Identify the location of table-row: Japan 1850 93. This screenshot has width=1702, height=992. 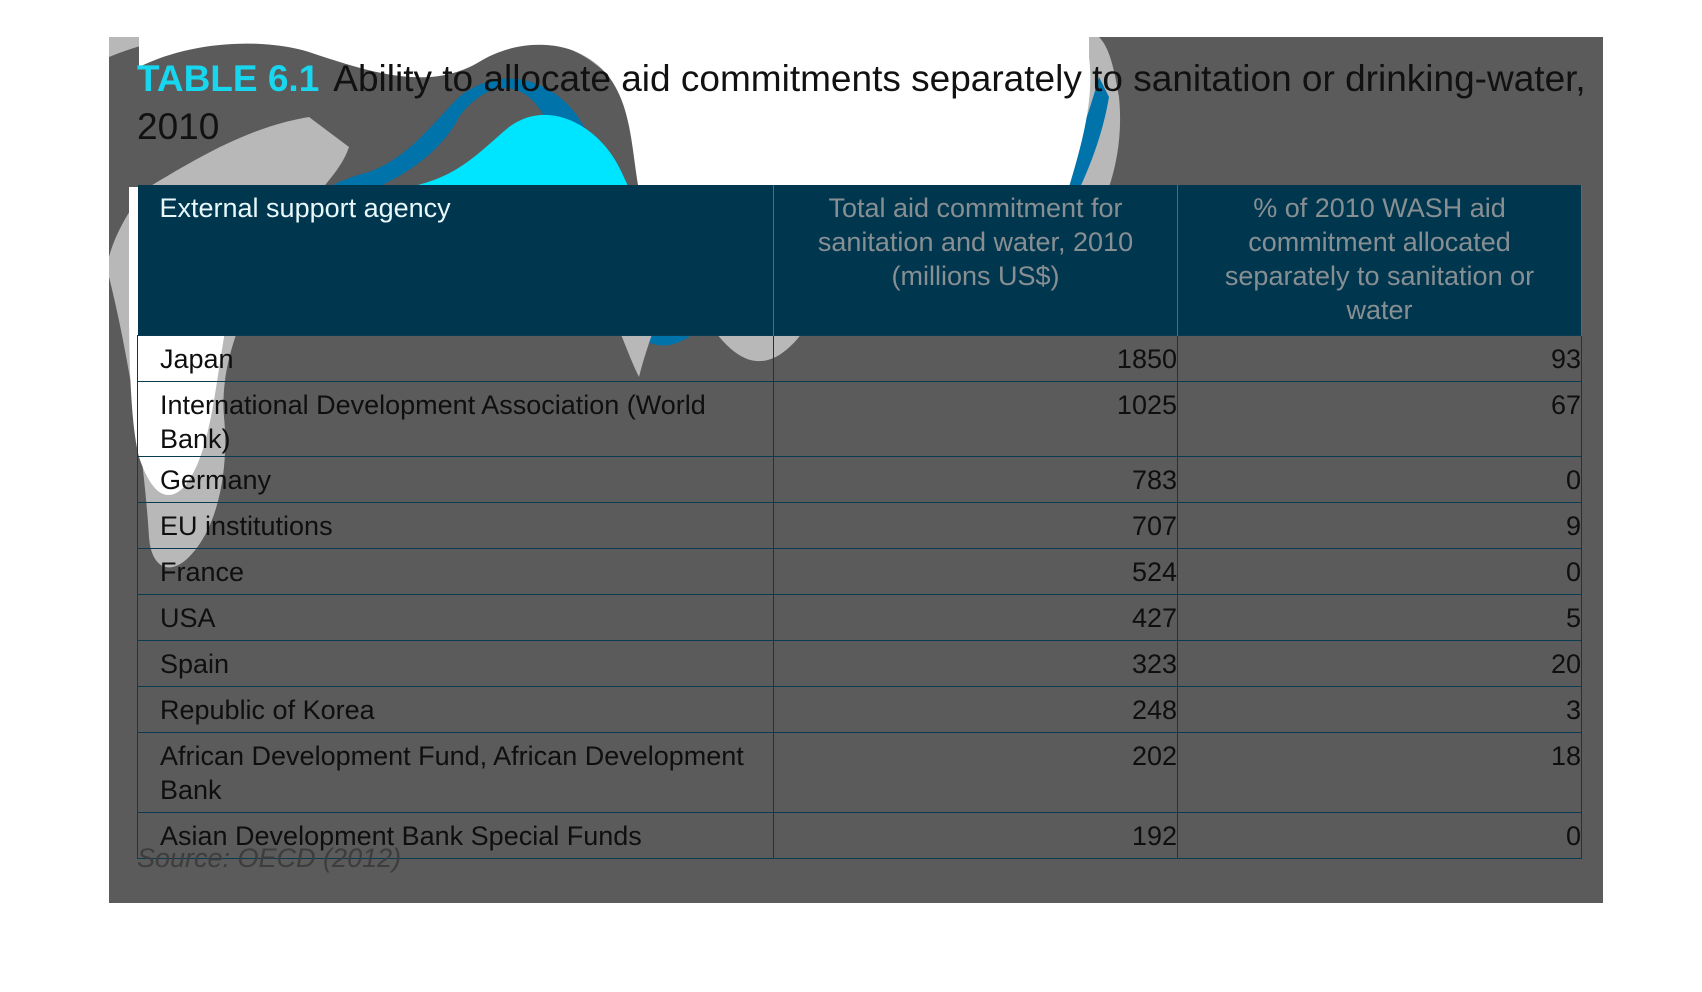
(859, 358).